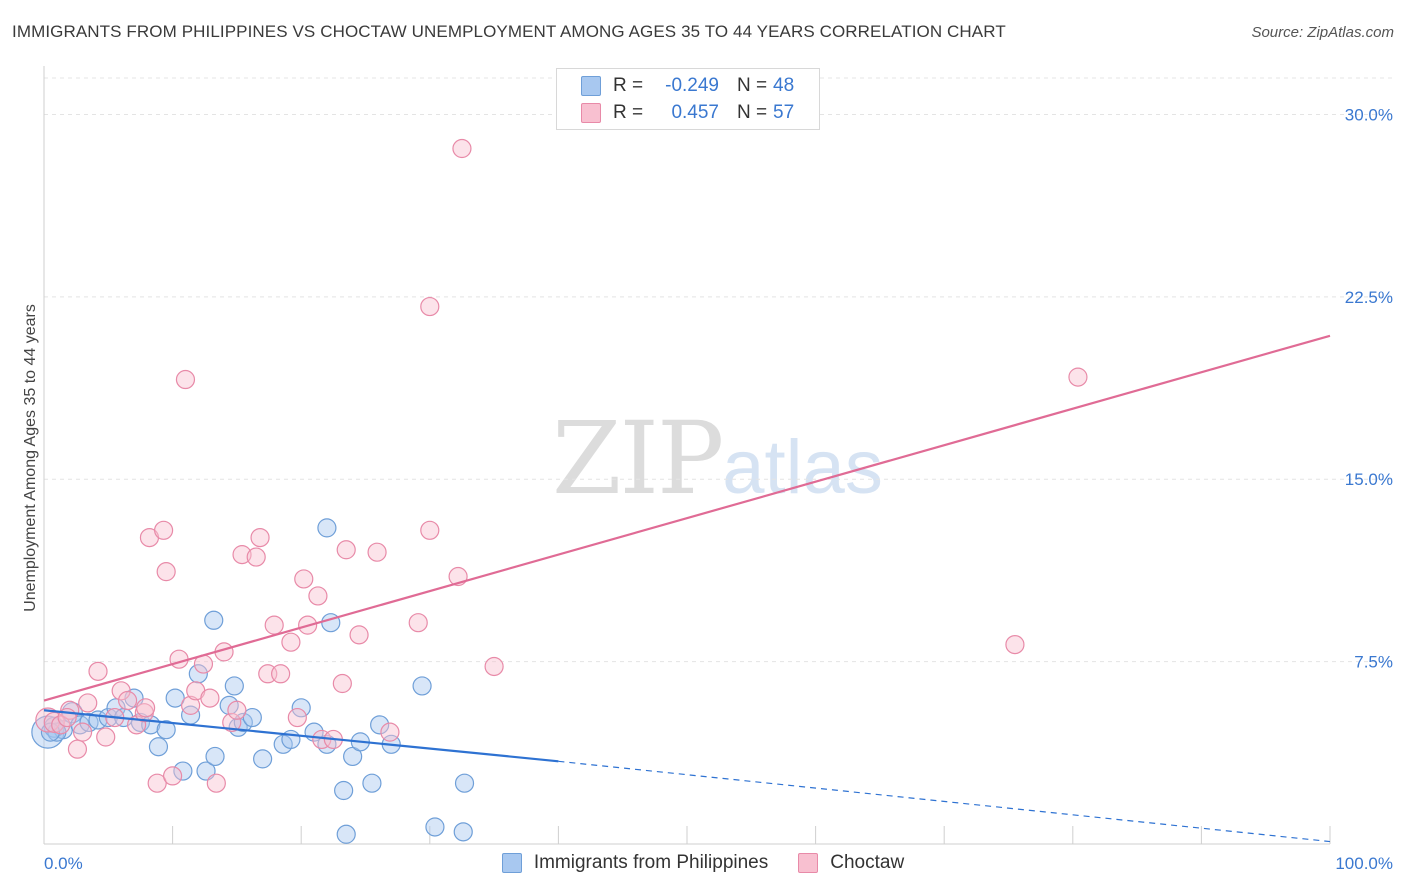  Describe the element at coordinates (944, 801) in the screenshot. I see `philippines-trendline-extension` at that location.